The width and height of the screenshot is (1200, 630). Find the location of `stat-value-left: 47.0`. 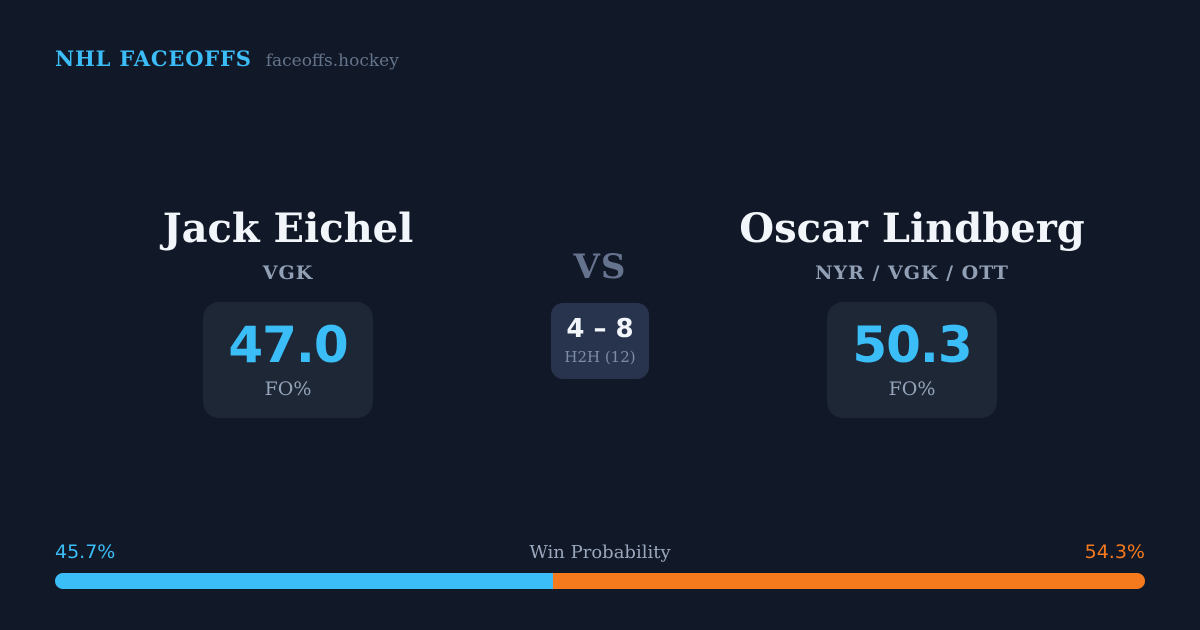

stat-value-left: 47.0 is located at coordinates (288, 345).